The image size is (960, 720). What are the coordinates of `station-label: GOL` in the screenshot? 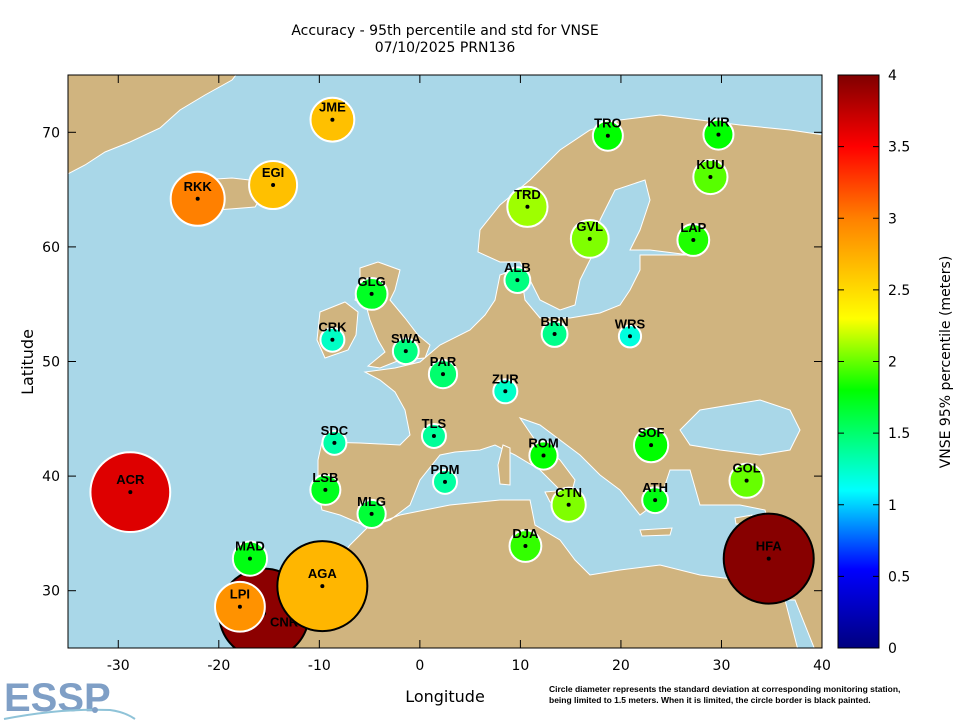 It's located at (747, 468).